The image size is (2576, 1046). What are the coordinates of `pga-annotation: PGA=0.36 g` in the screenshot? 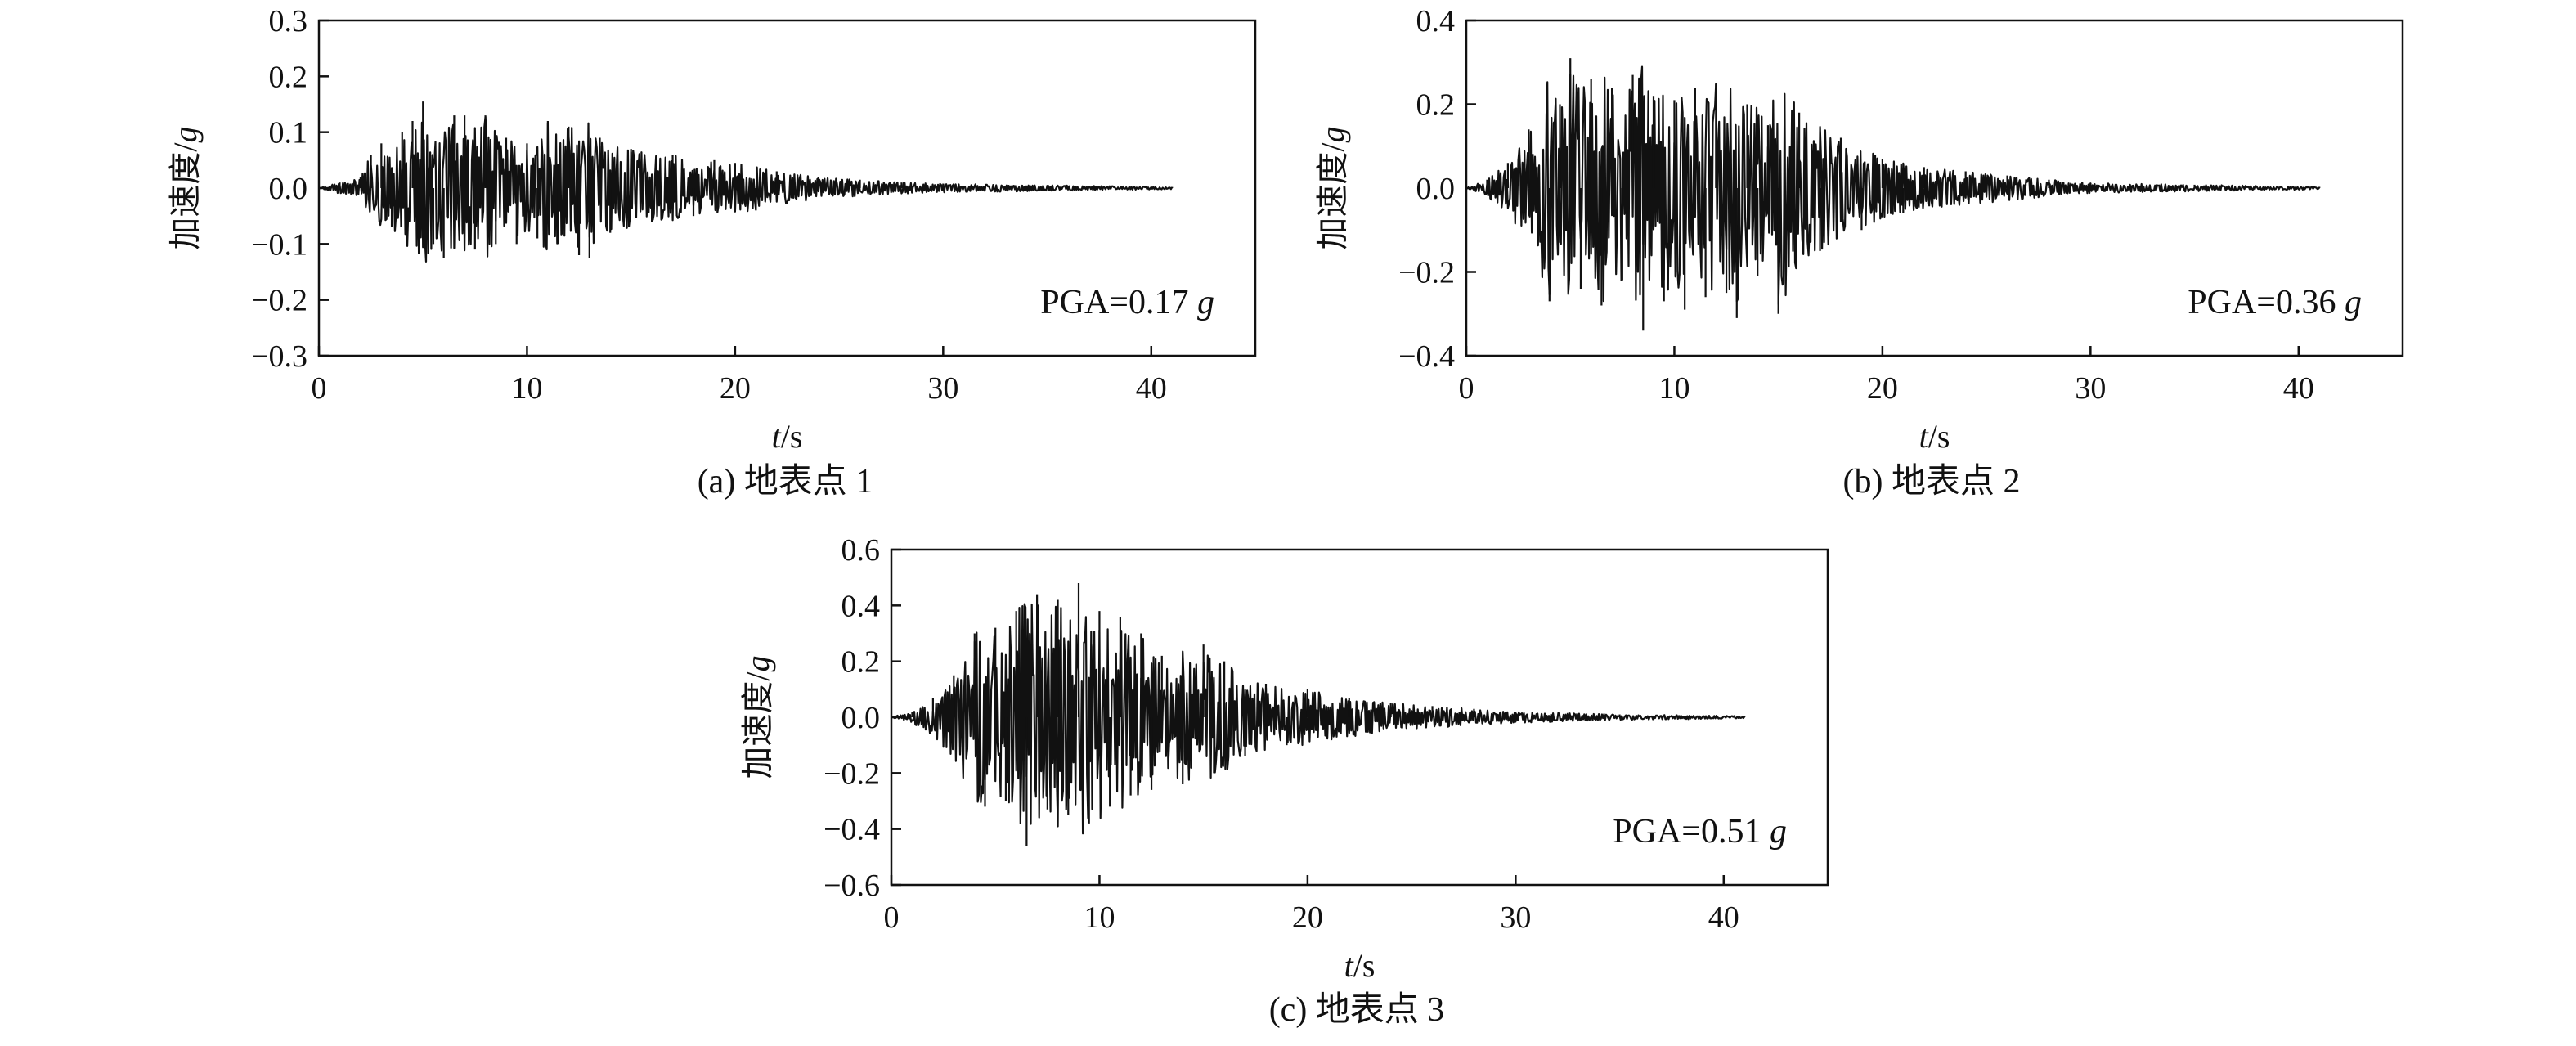 It's located at (2275, 302).